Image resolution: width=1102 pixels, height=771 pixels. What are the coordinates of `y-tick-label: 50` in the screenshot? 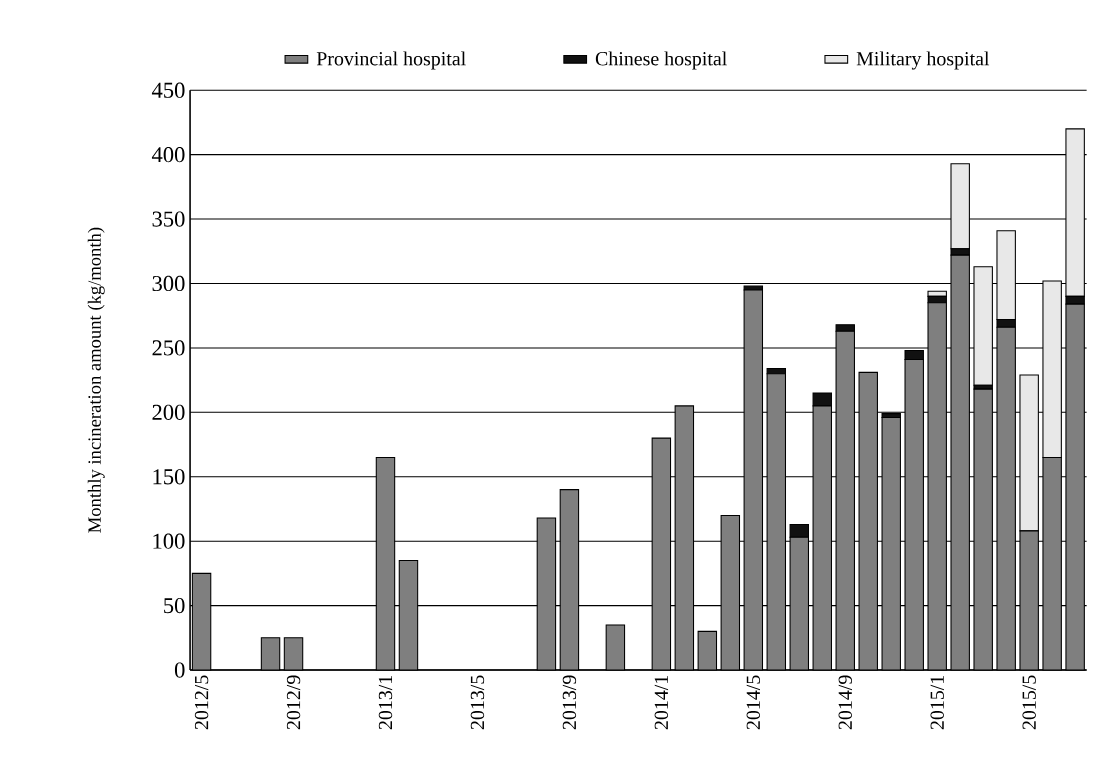 It's located at (174, 606).